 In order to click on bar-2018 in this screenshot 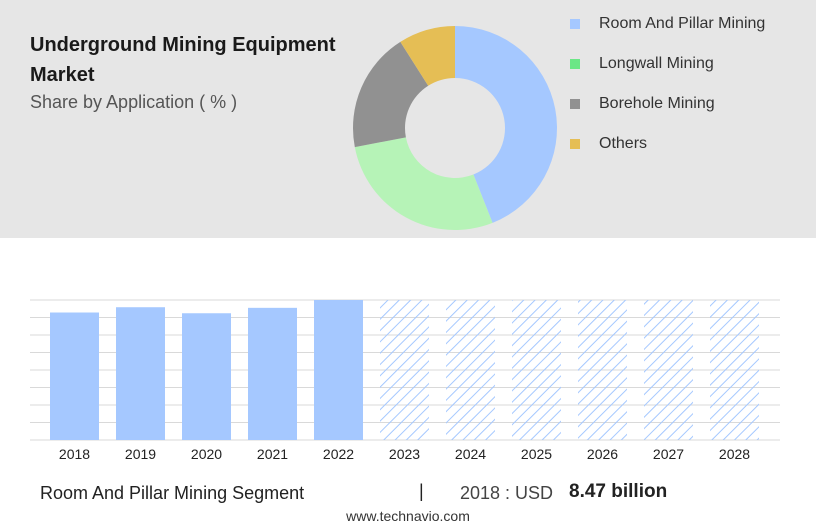, I will do `click(74, 376)`.